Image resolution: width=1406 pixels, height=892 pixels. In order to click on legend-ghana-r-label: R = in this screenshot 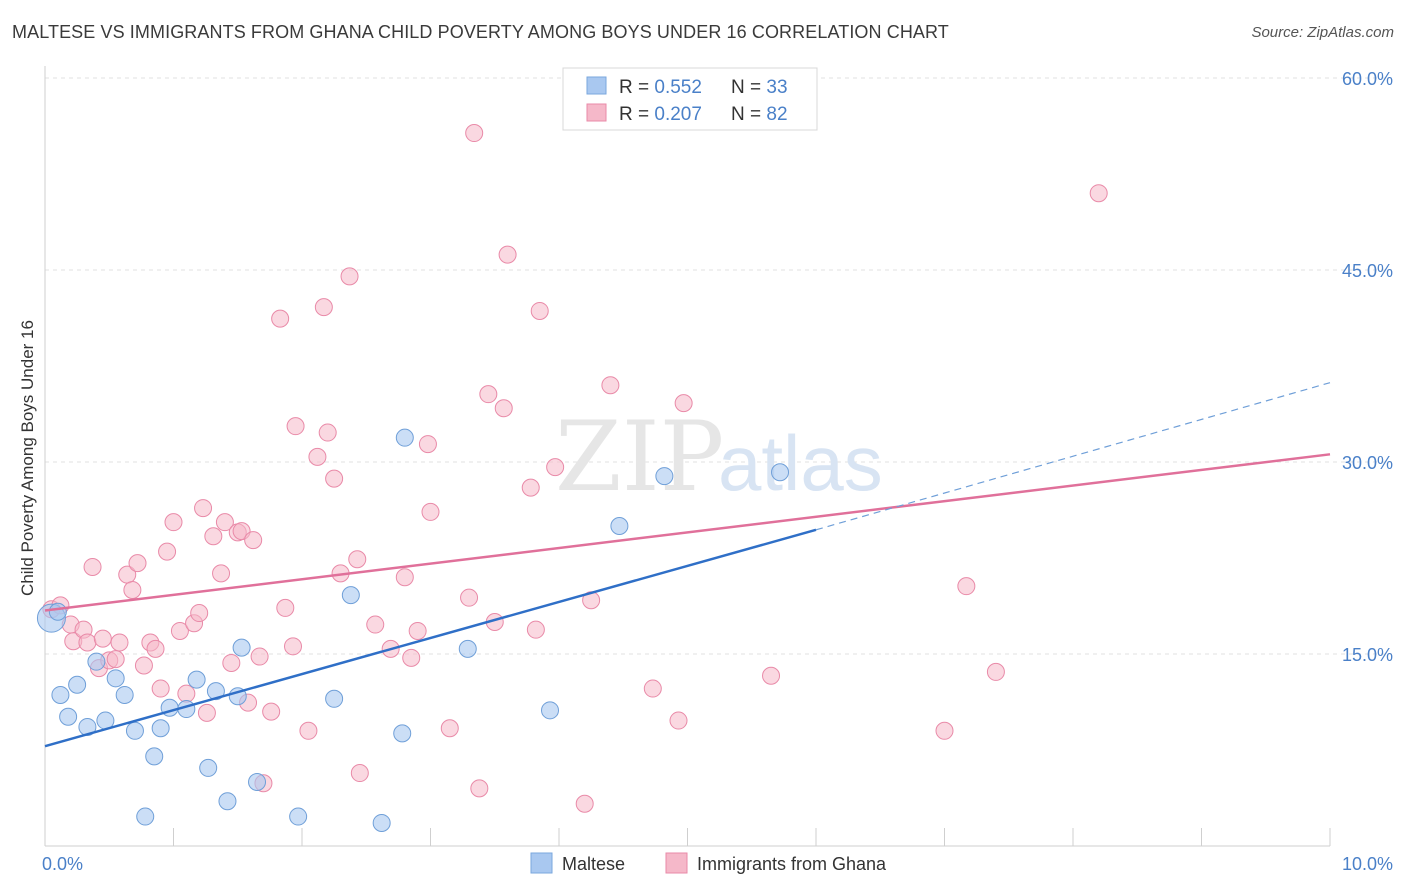, I will do `click(636, 114)`.